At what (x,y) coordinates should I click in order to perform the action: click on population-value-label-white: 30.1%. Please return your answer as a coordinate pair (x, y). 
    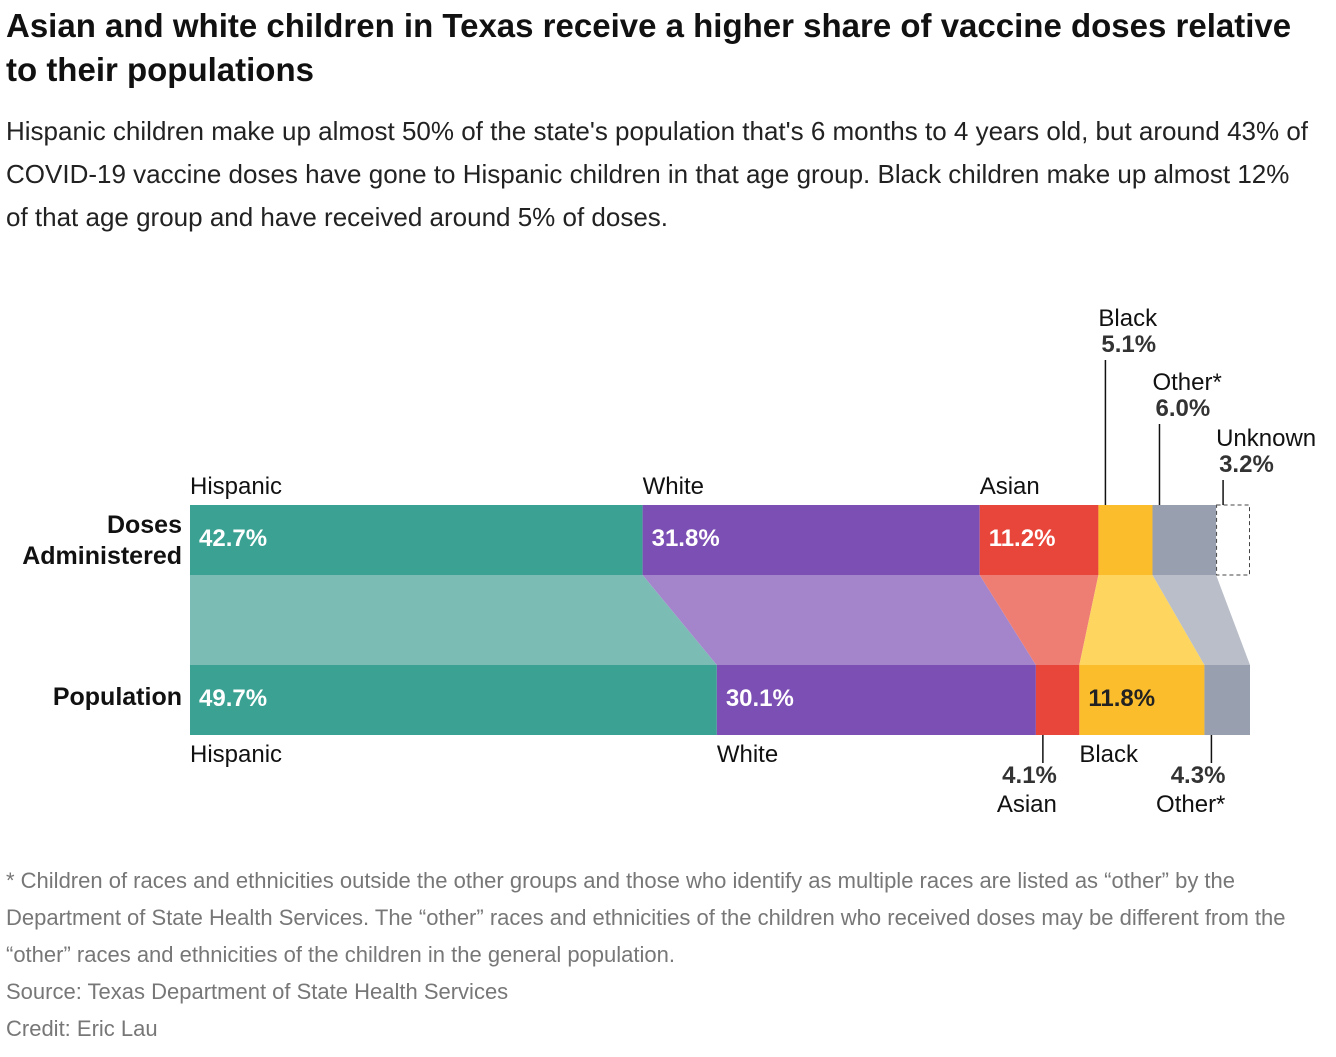
    Looking at the image, I should click on (760, 698).